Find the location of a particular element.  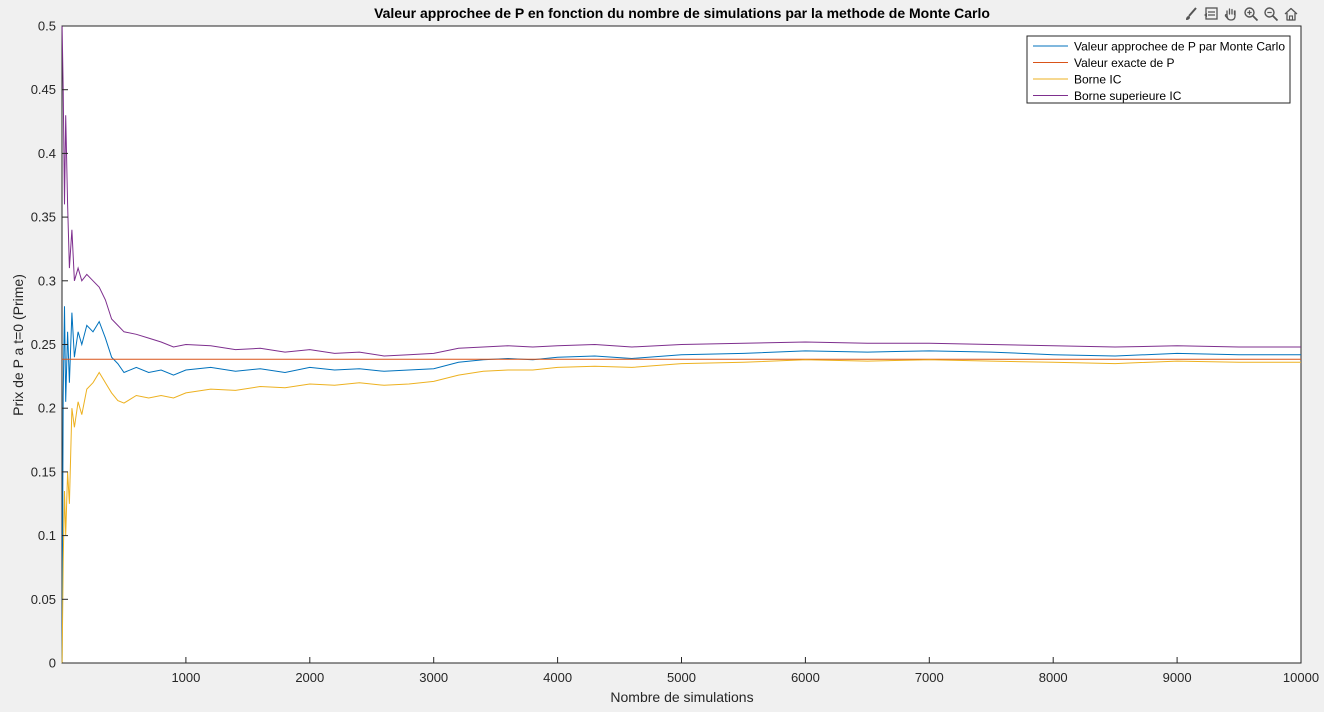

y-tick-label: 0.05 is located at coordinates (43, 599).